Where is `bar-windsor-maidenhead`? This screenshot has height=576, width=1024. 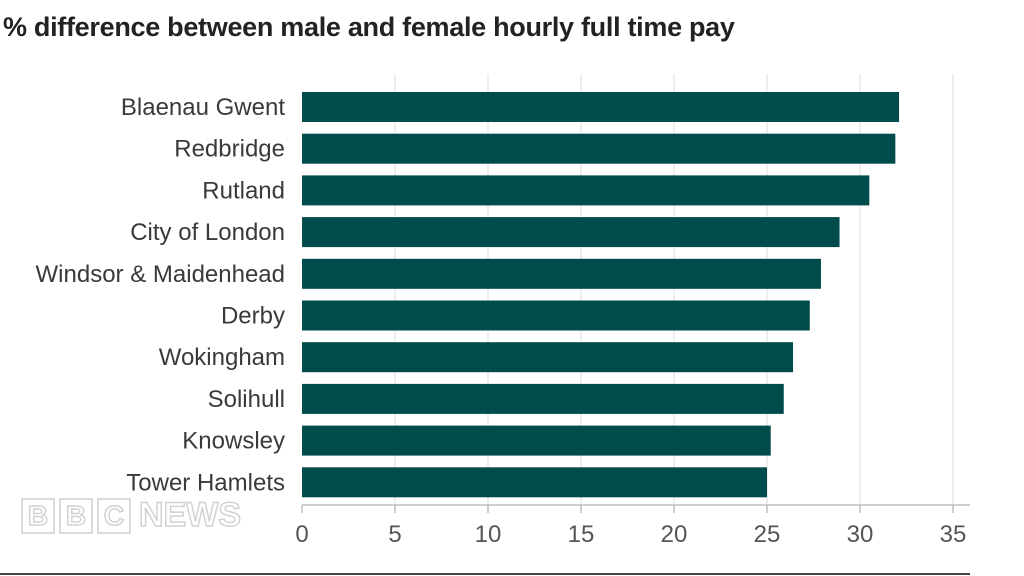 bar-windsor-maidenhead is located at coordinates (561, 273).